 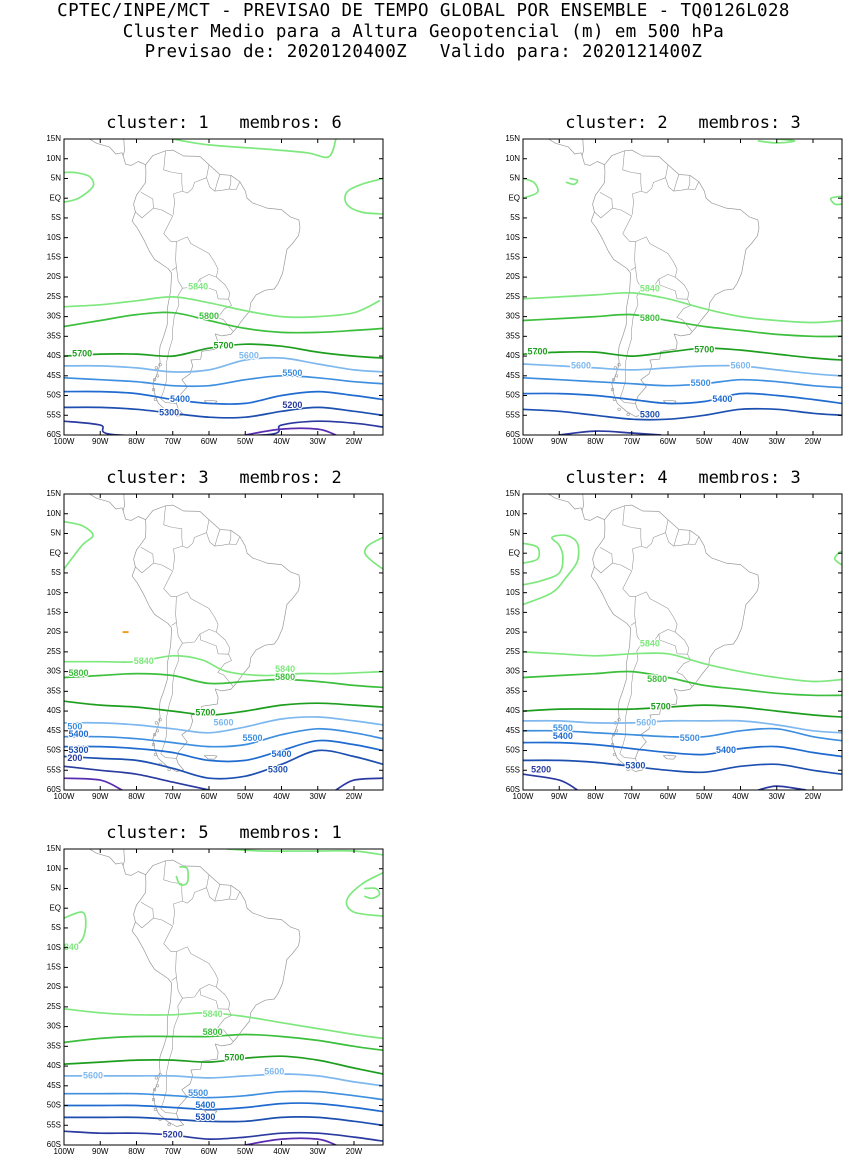 I want to click on contour-label: 5200, so click(x=173, y=1134).